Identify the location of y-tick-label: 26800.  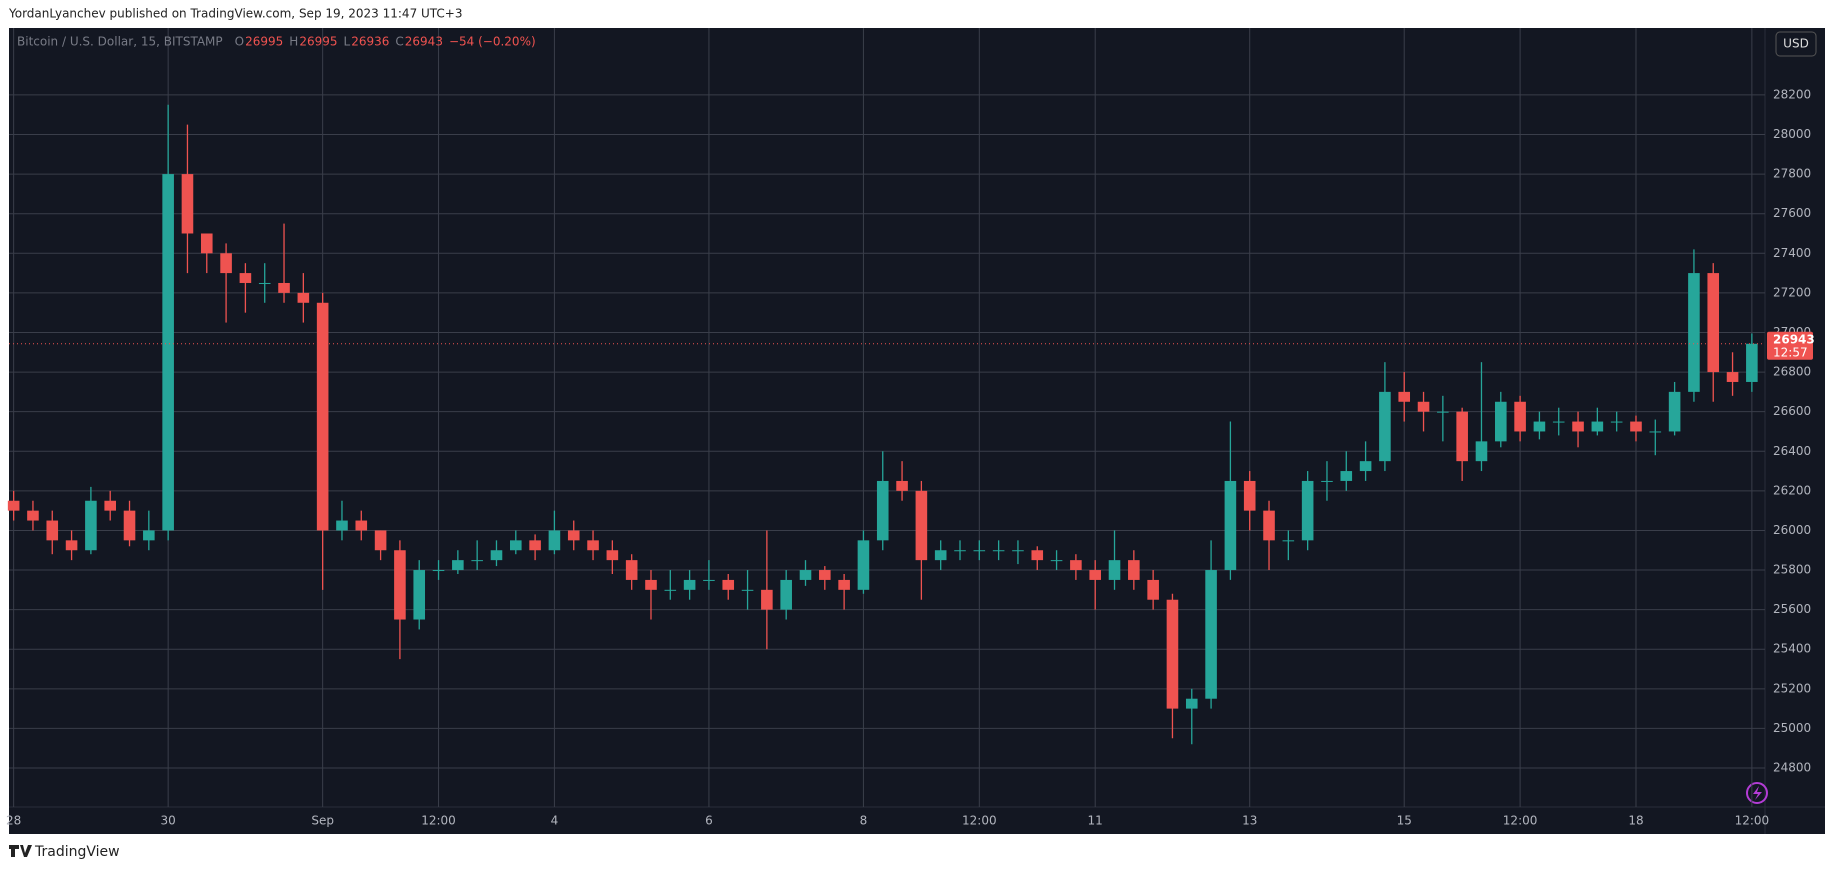
(1792, 372).